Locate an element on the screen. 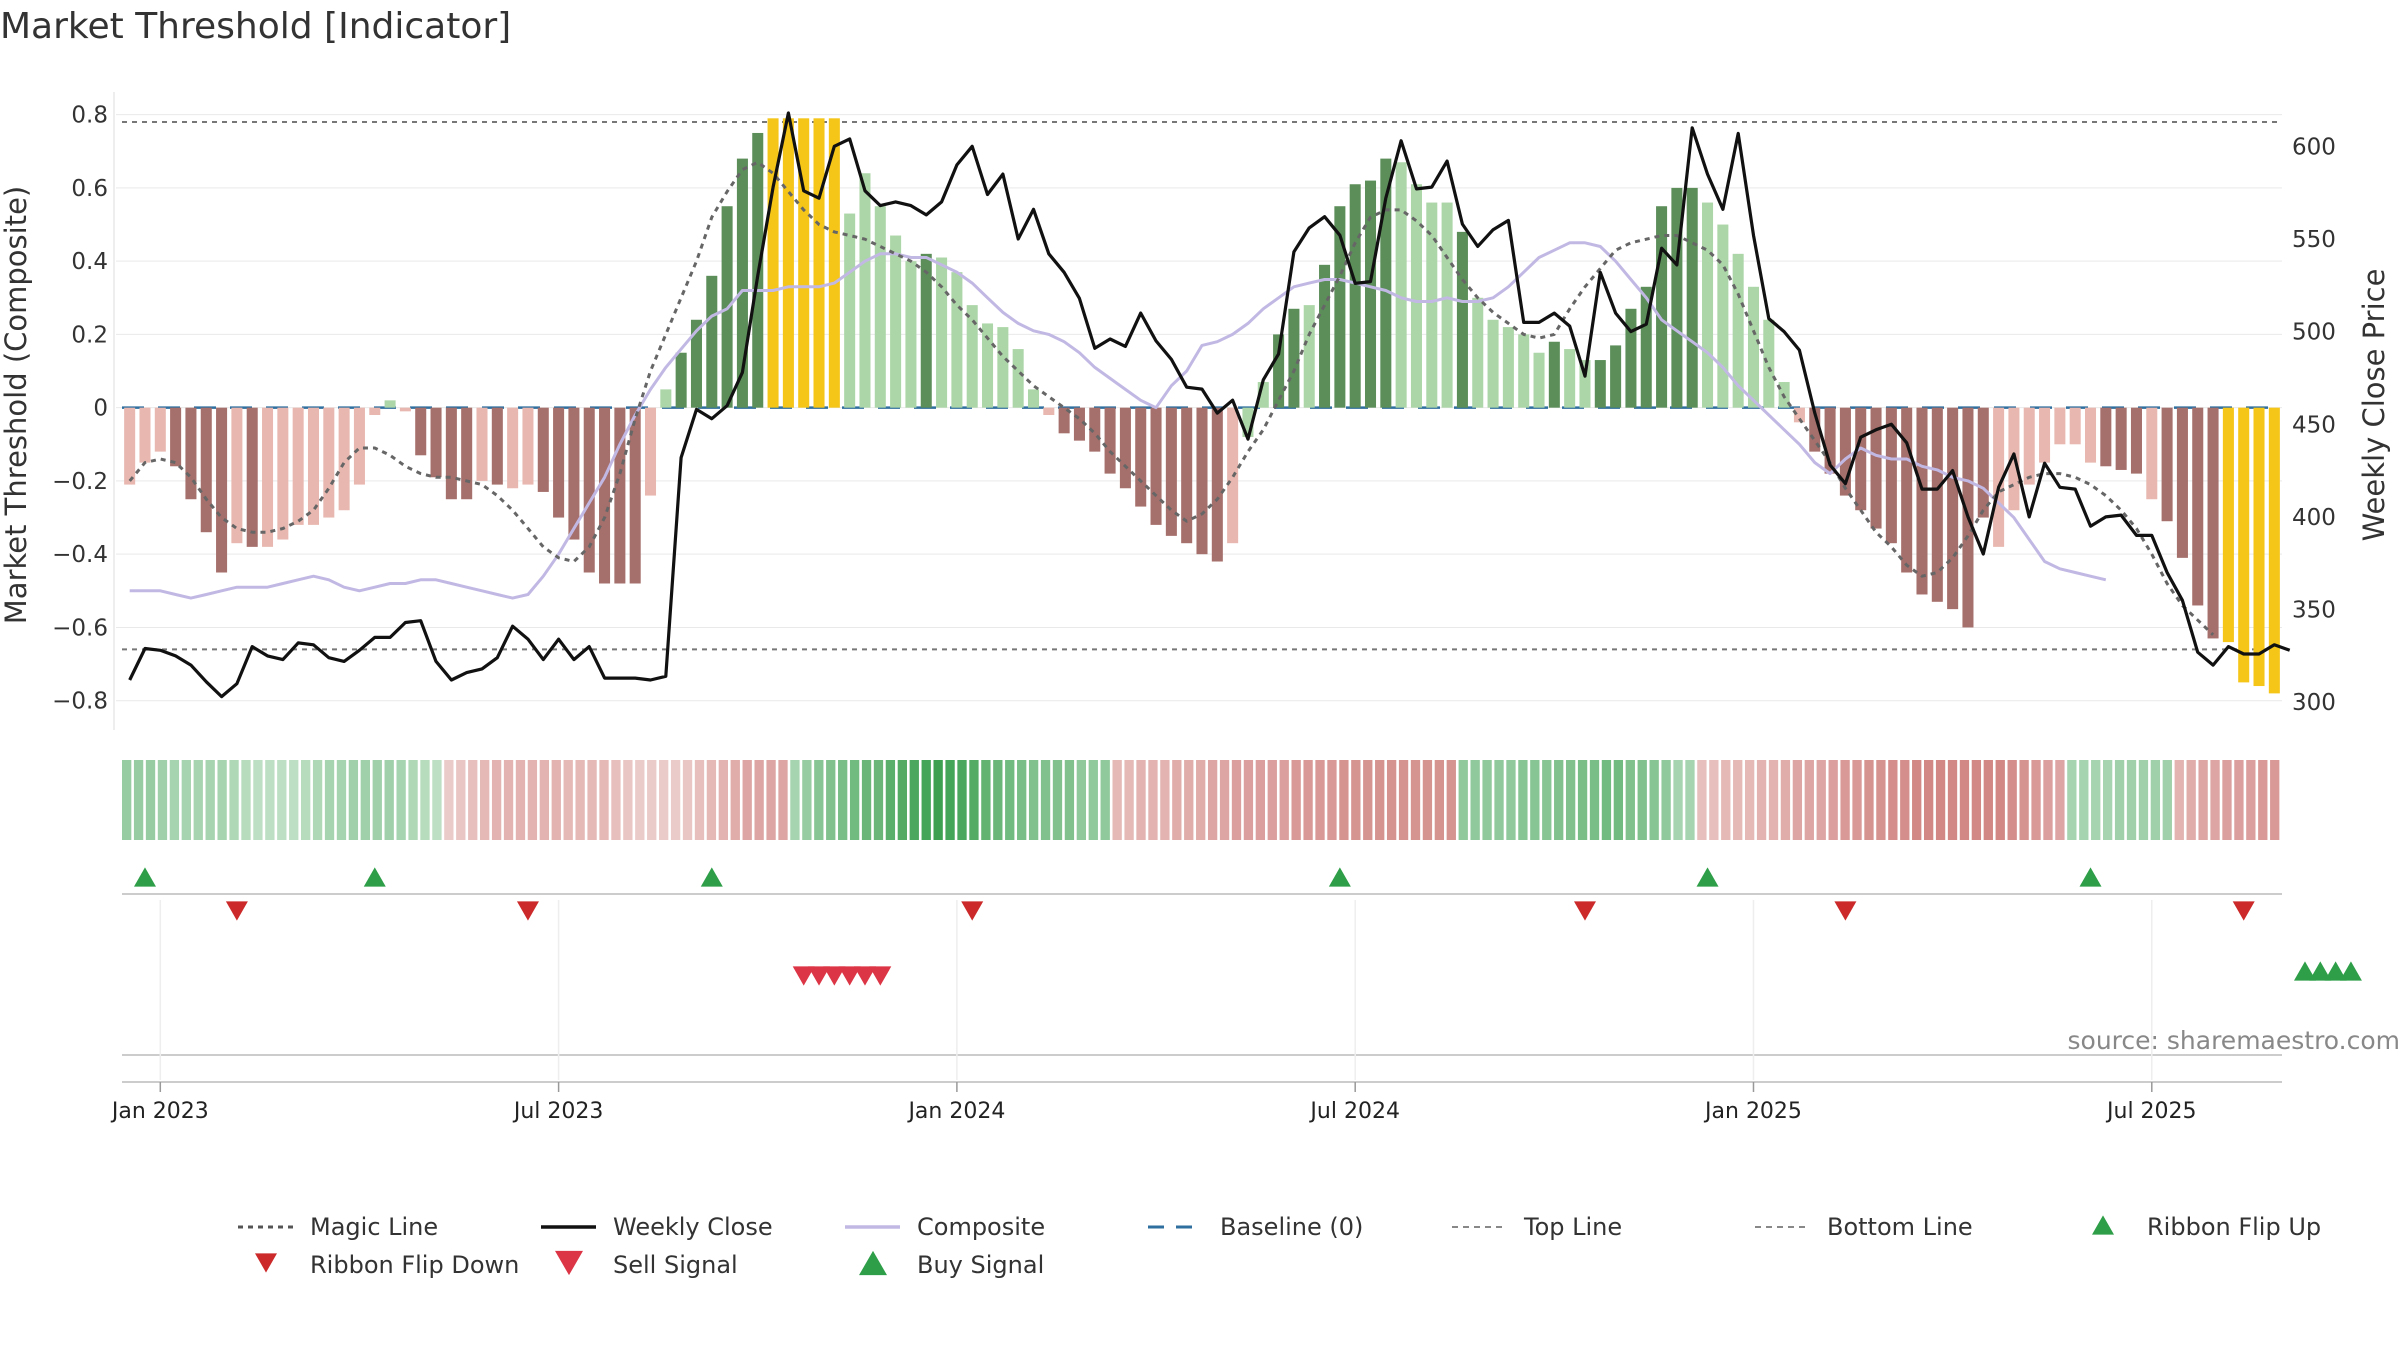 The width and height of the screenshot is (2400, 1350). legend-item: Bottom Line is located at coordinates (1864, 1227).